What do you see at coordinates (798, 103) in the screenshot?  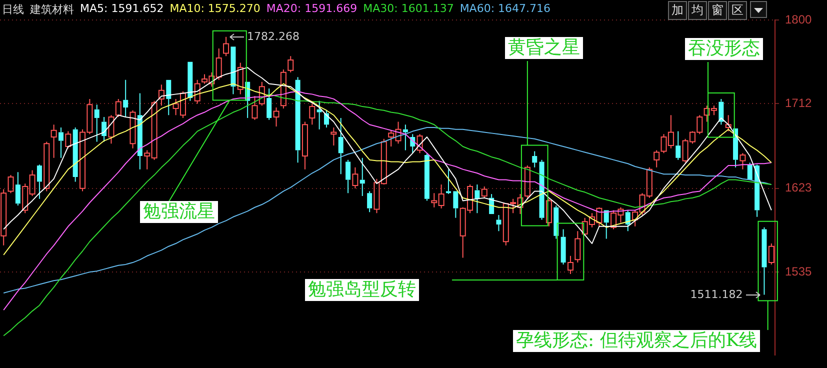 I see `y-tick-label: 1712` at bounding box center [798, 103].